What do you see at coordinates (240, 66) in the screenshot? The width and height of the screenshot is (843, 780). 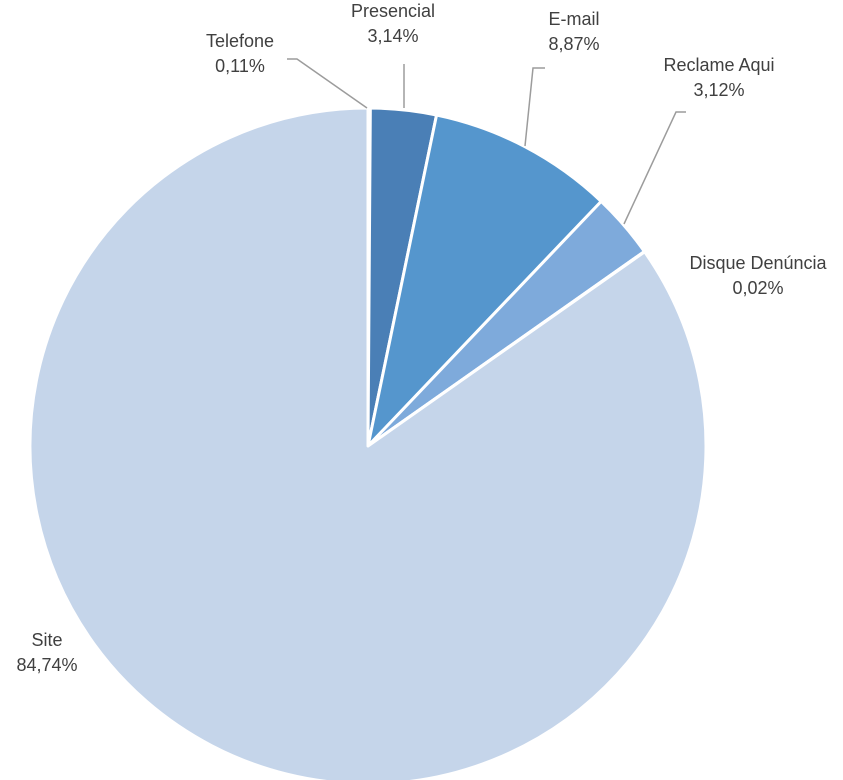 I see `data-label-value: 0,11%` at bounding box center [240, 66].